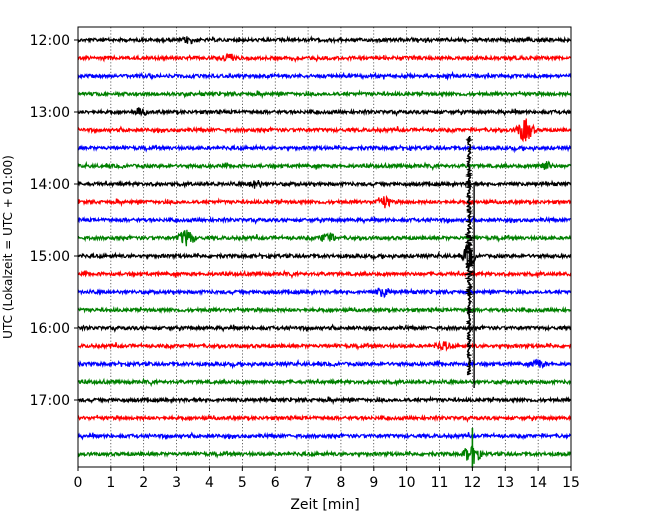  Describe the element at coordinates (176, 483) in the screenshot. I see `x-tick-label-3: 3` at that location.